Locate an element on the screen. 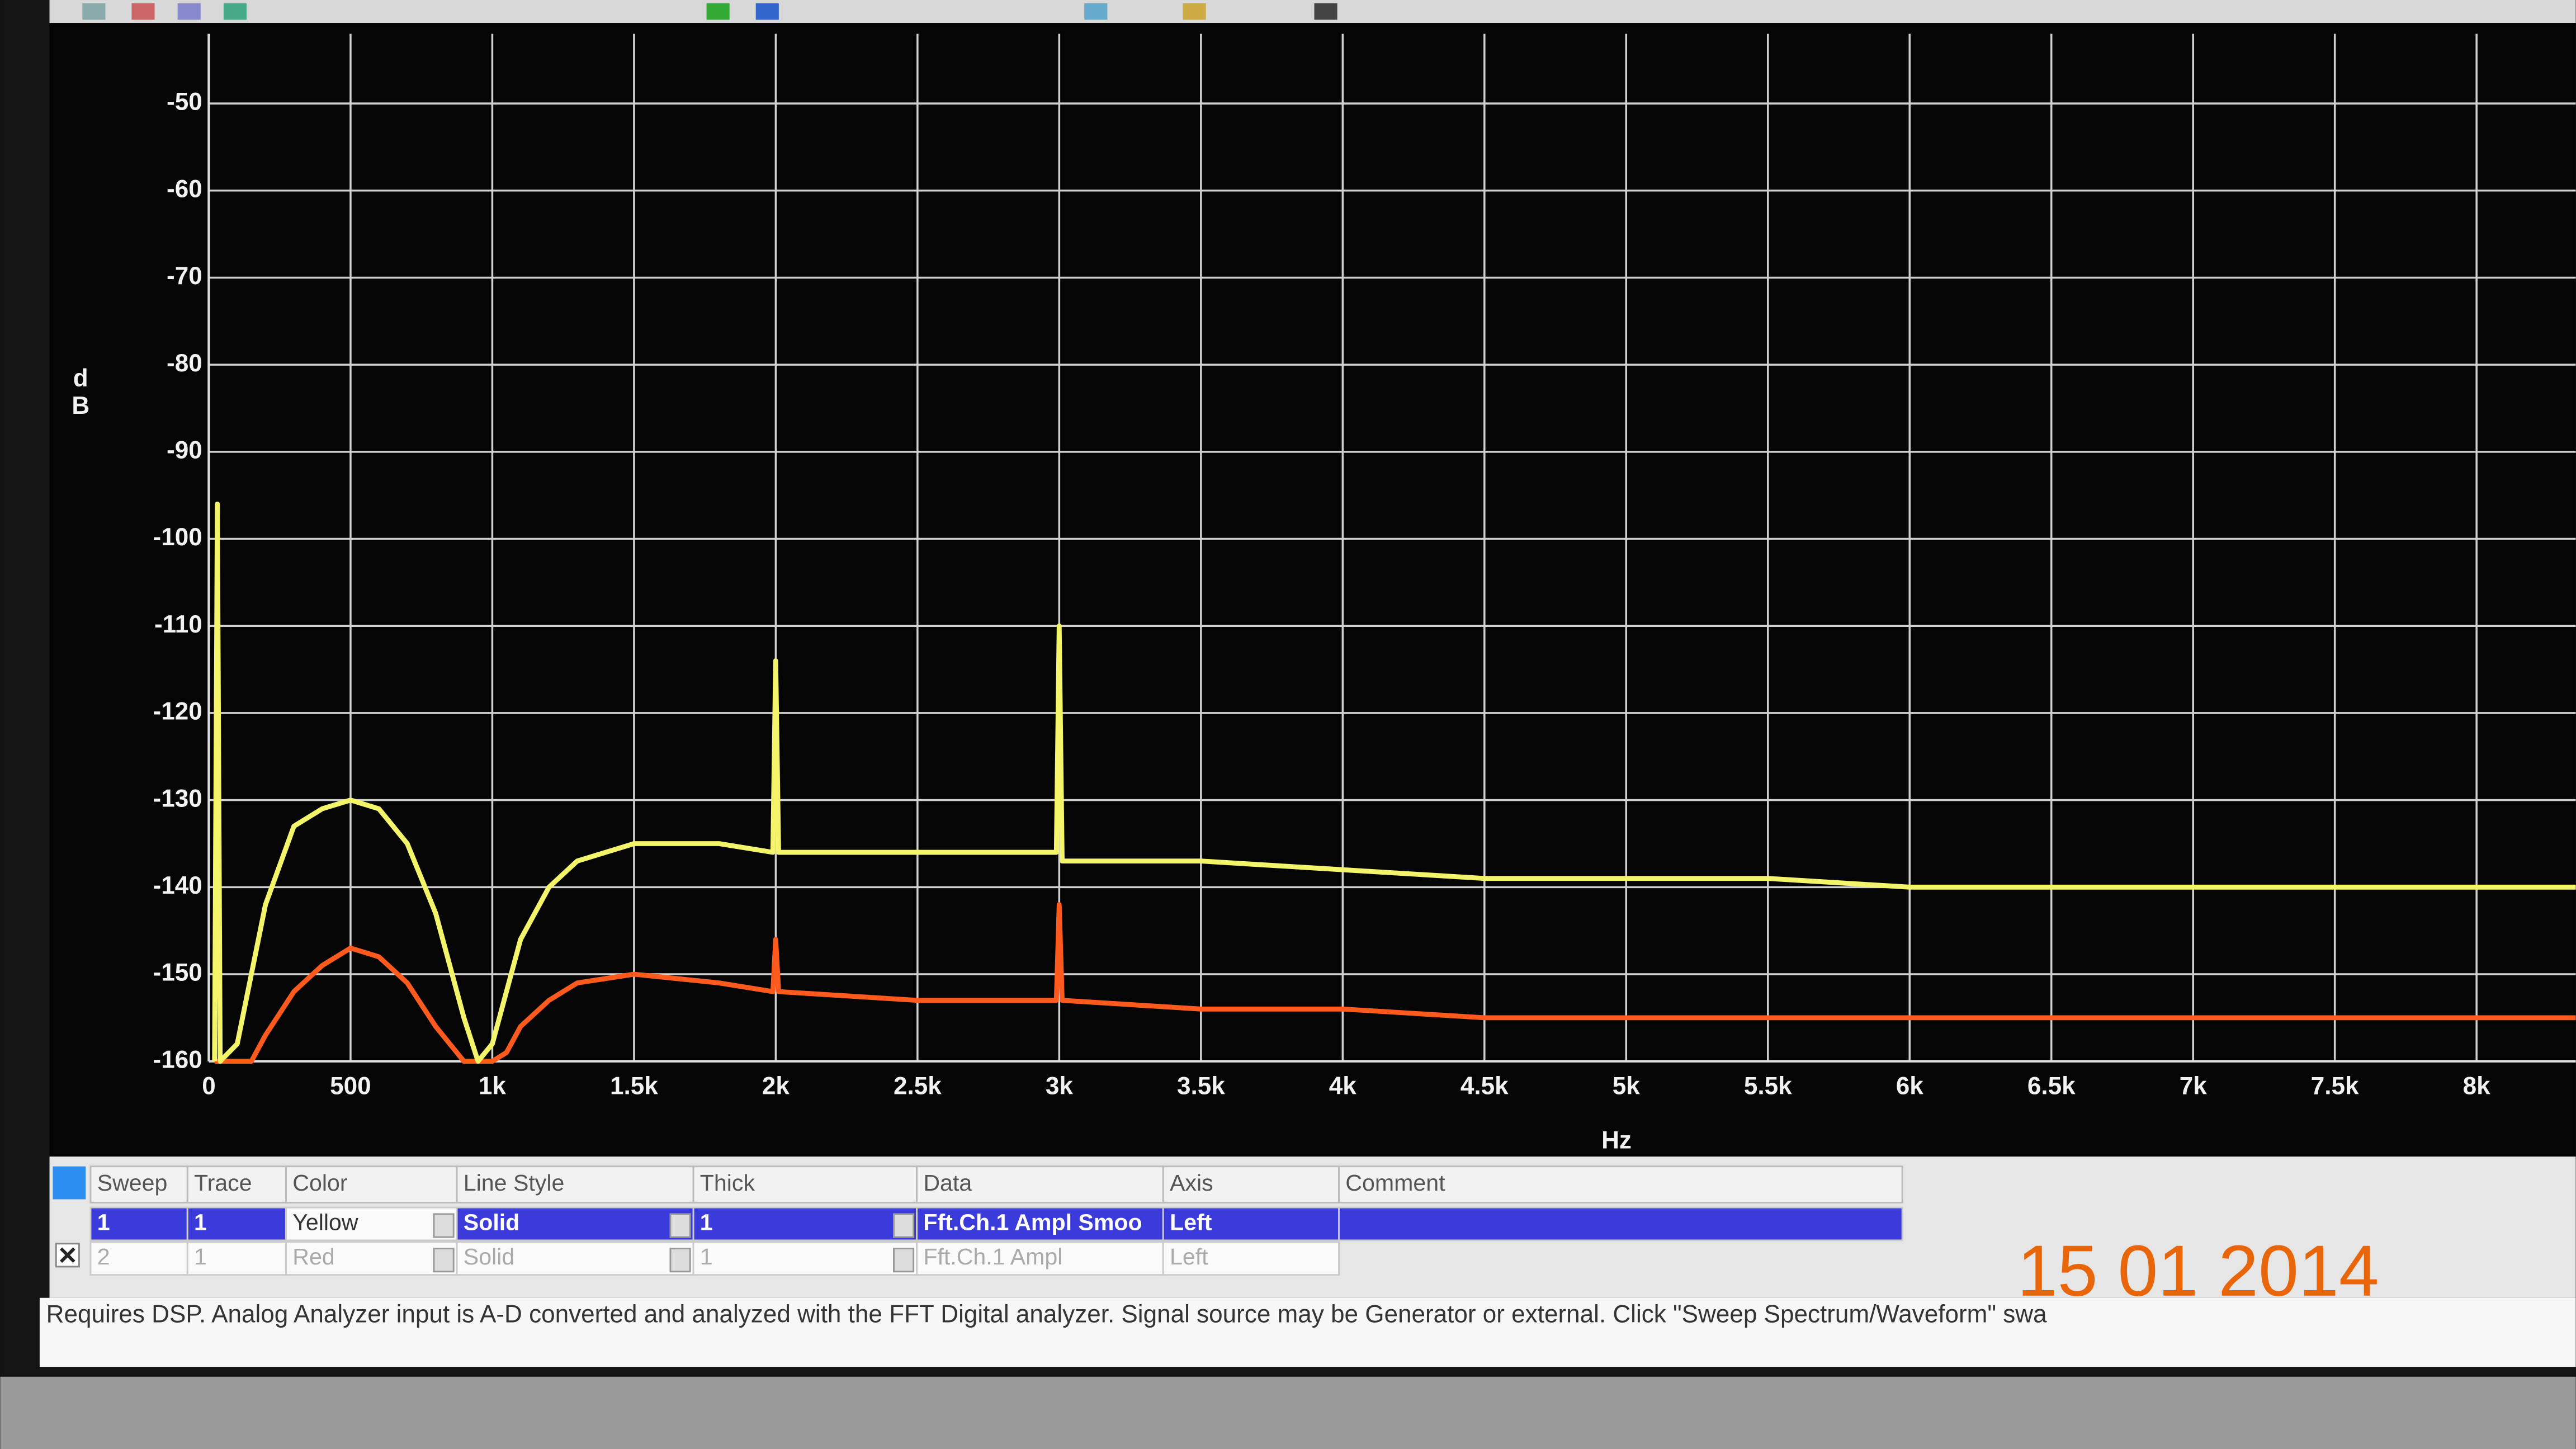 The width and height of the screenshot is (2576, 1449). x-tick-label: 5k is located at coordinates (1626, 1085).